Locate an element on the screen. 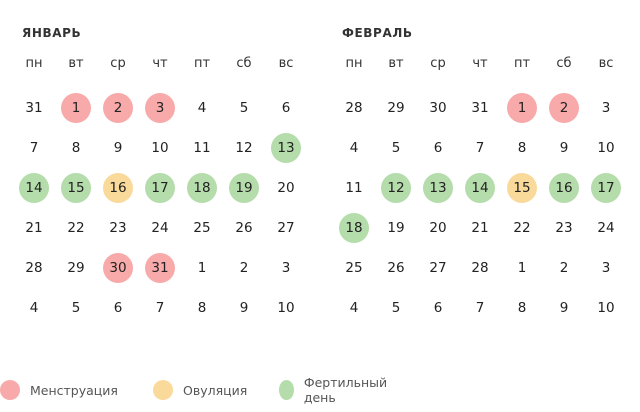  day-number: 30 is located at coordinates (118, 268).